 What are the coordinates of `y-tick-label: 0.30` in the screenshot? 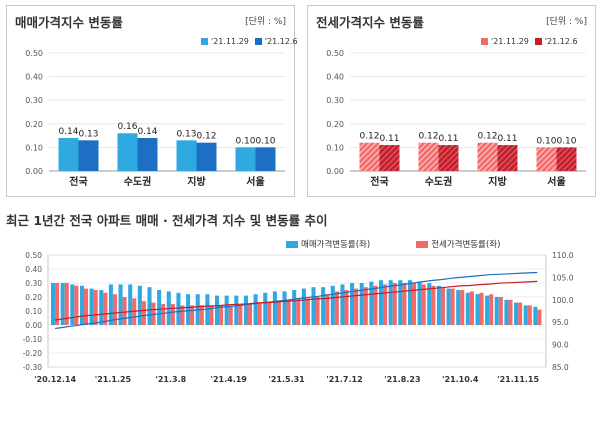 It's located at (335, 100).